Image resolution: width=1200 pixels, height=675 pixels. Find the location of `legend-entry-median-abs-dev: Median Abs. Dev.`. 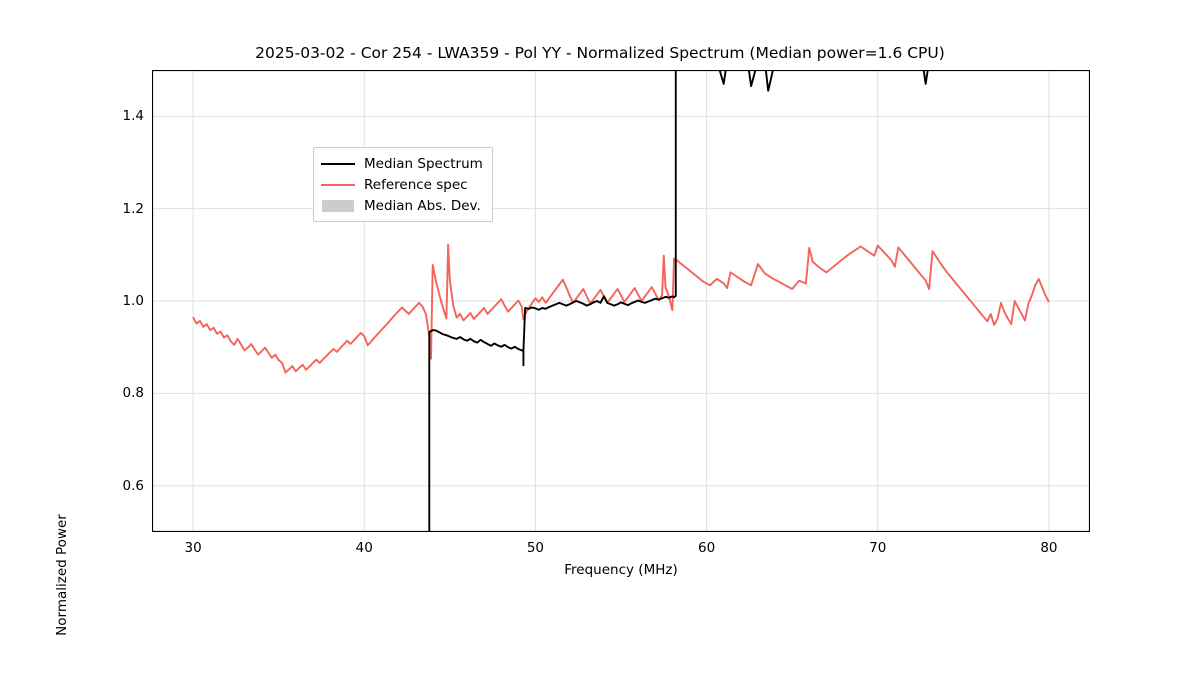

legend-entry-median-abs-dev: Median Abs. Dev. is located at coordinates (402, 205).